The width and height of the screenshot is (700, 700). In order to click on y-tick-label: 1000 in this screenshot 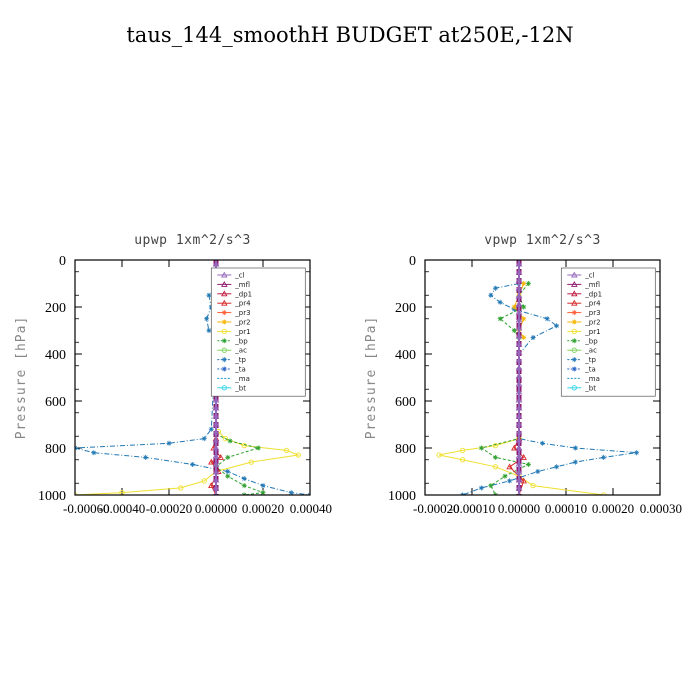, I will do `click(402, 496)`.